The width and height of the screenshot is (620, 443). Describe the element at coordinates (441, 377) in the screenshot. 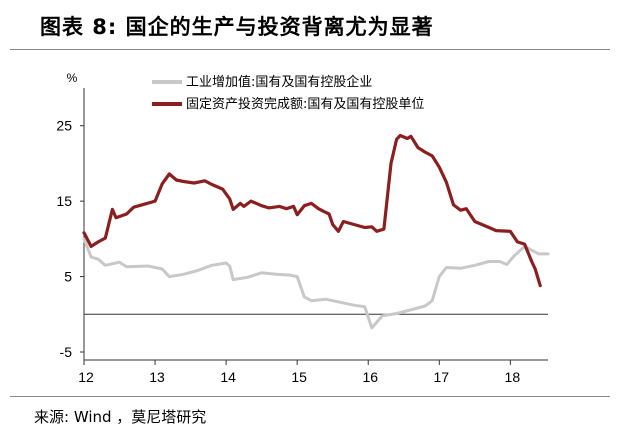

I see `x-tick-label: 17` at that location.